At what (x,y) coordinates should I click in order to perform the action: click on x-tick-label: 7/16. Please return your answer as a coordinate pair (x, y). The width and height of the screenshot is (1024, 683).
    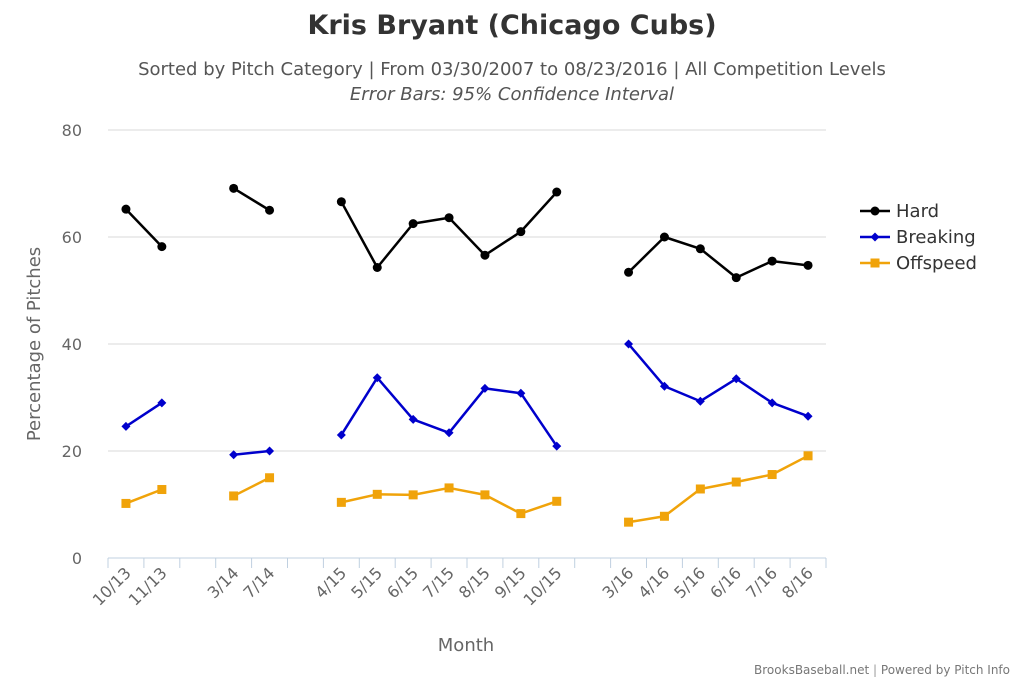
    Looking at the image, I should click on (761, 582).